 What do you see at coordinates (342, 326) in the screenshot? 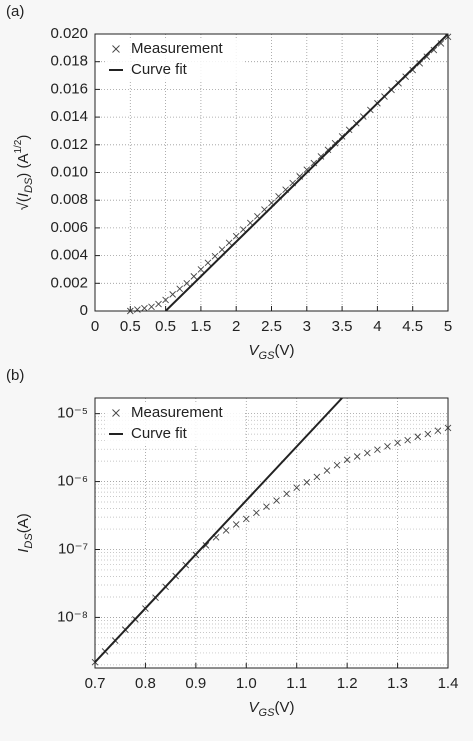
I see `x-tick-label: 3.5` at bounding box center [342, 326].